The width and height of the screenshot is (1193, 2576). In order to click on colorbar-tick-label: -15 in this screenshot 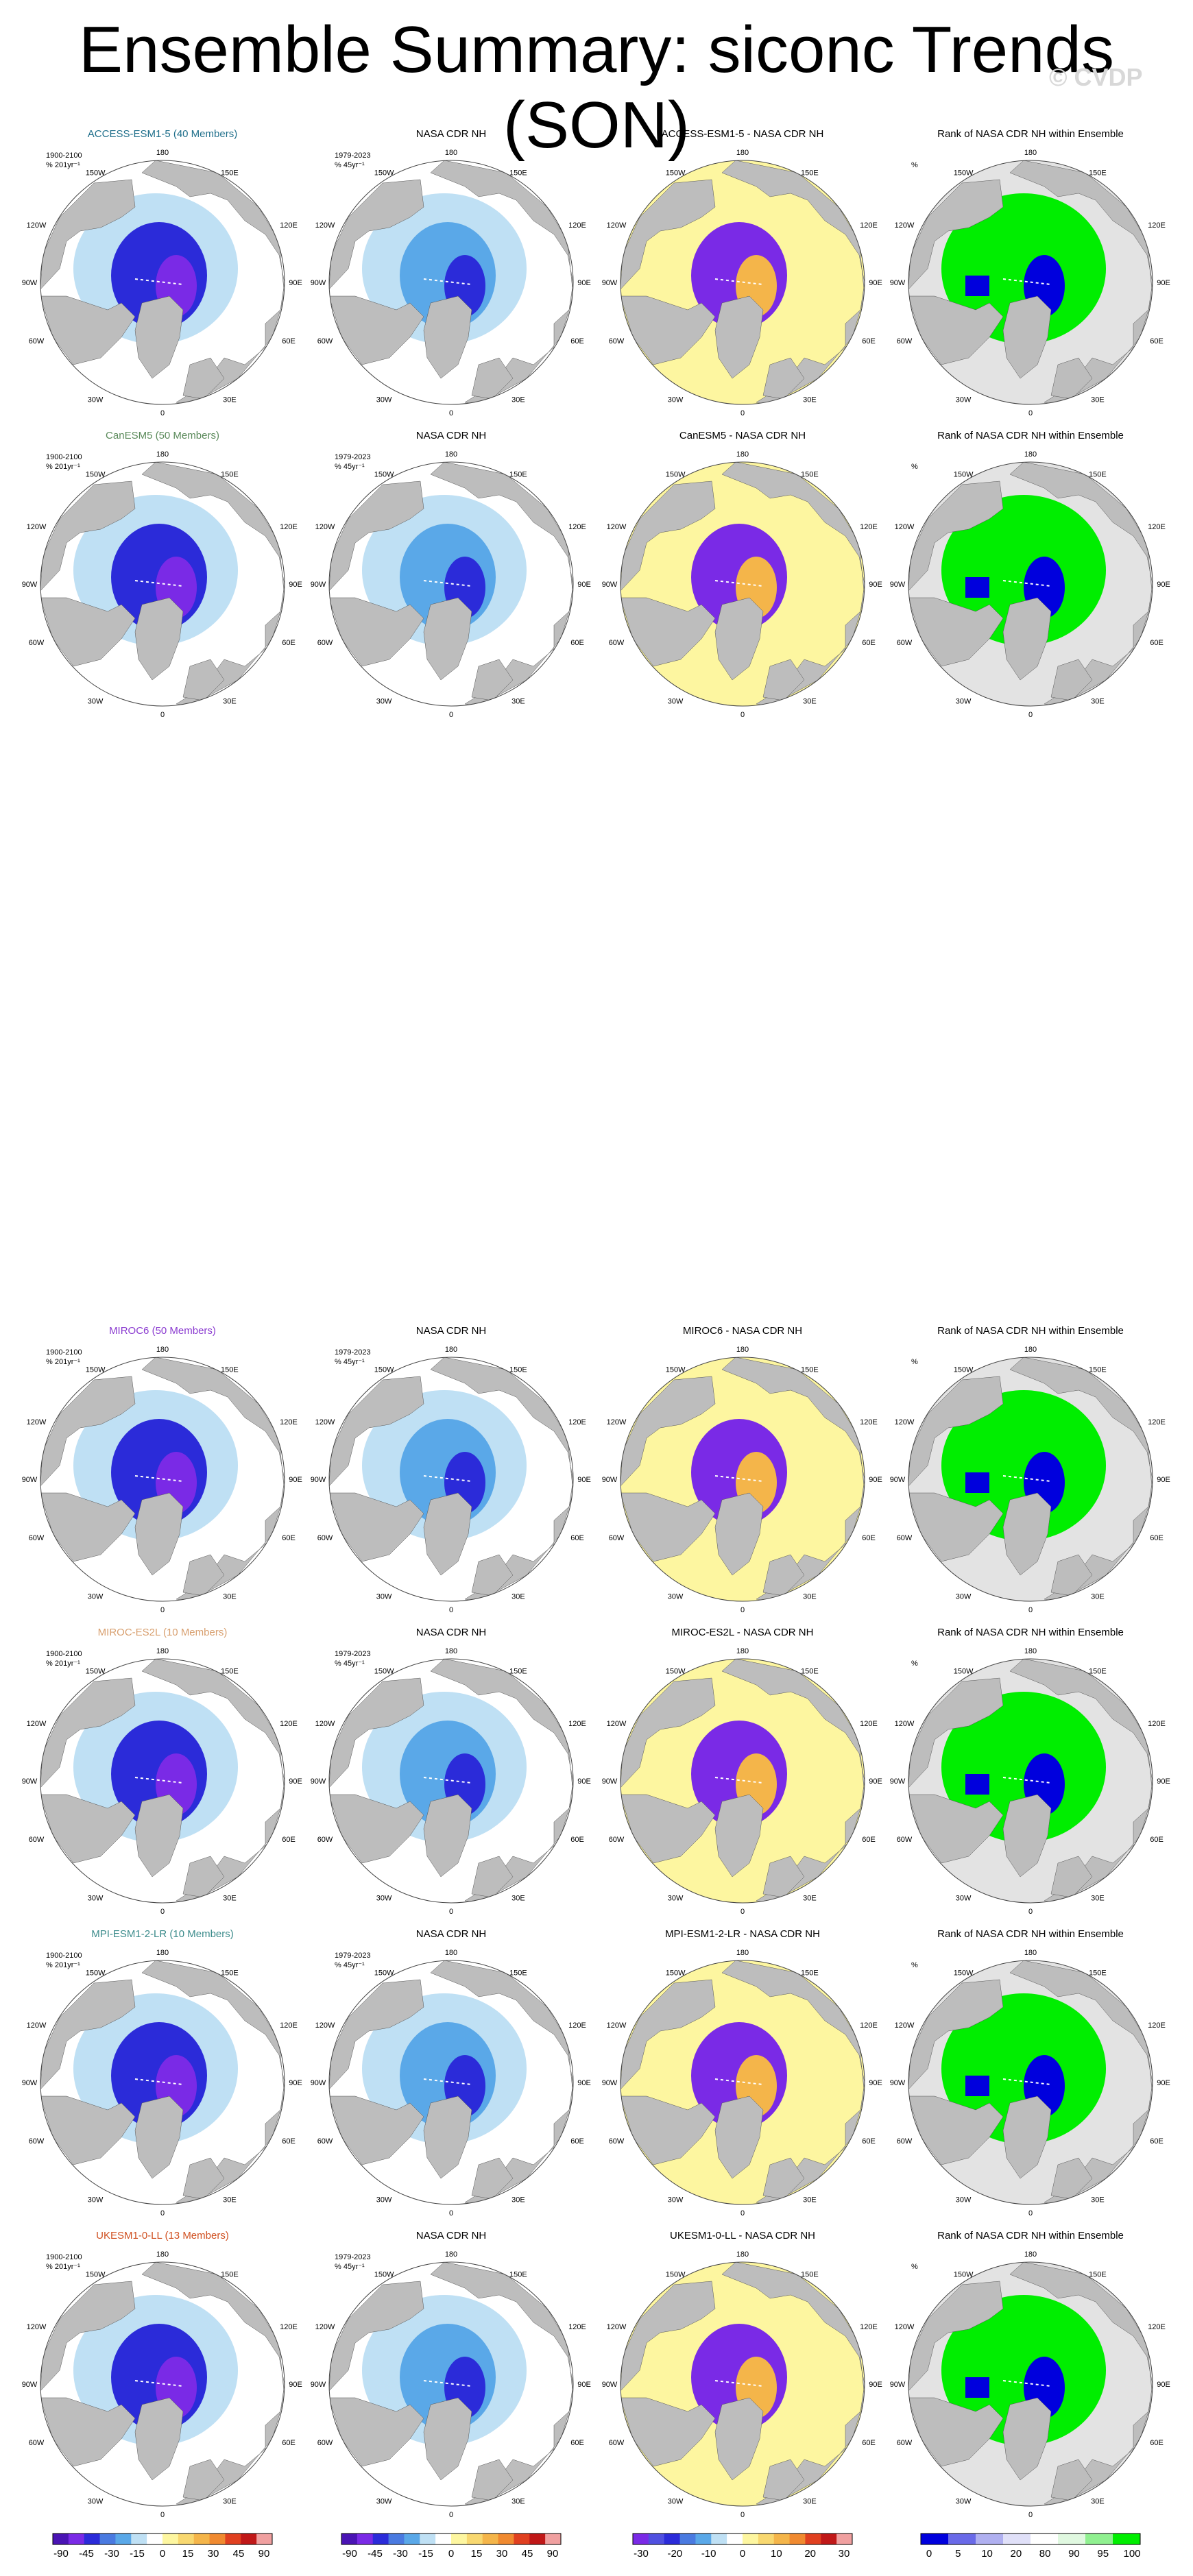, I will do `click(137, 2554)`.